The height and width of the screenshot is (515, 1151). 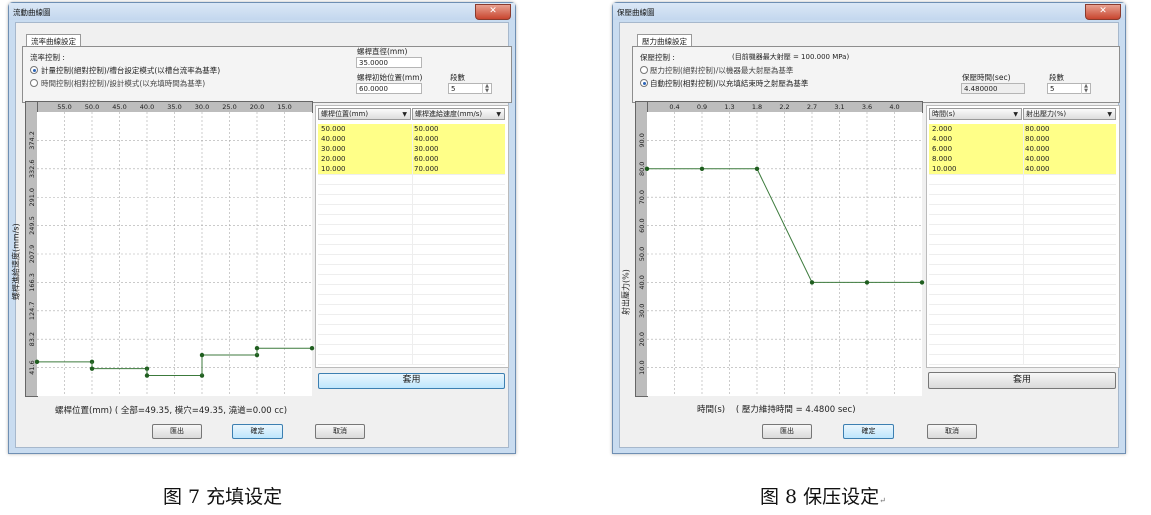 I want to click on radio-volume-control, so click(x=34, y=70).